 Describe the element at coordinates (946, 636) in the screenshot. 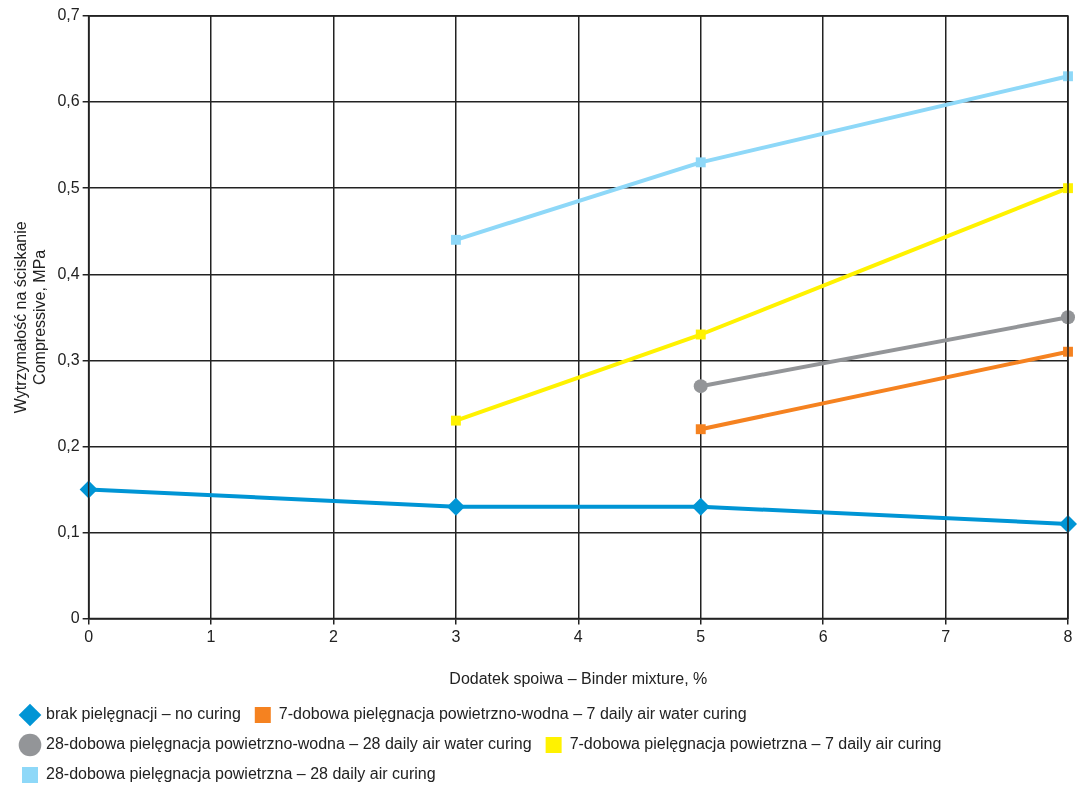

I see `x-tick-label: 7` at that location.